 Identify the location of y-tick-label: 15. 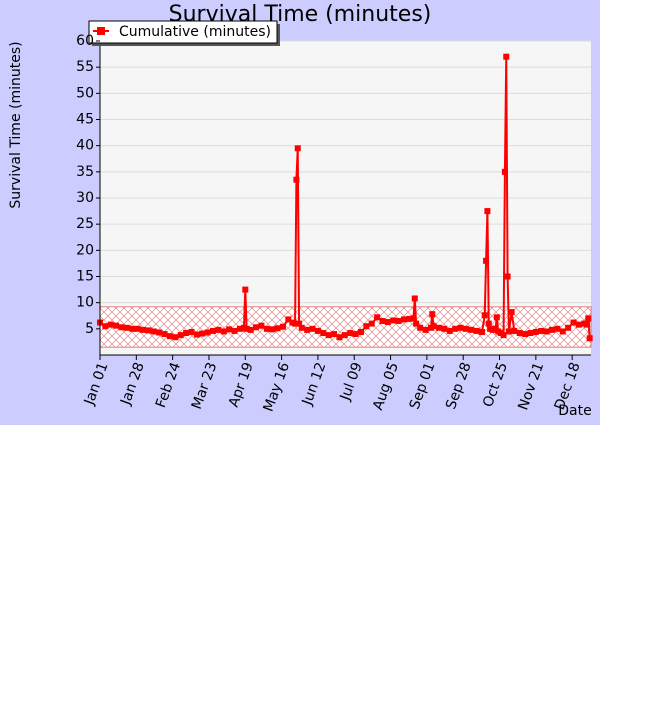
(85, 277).